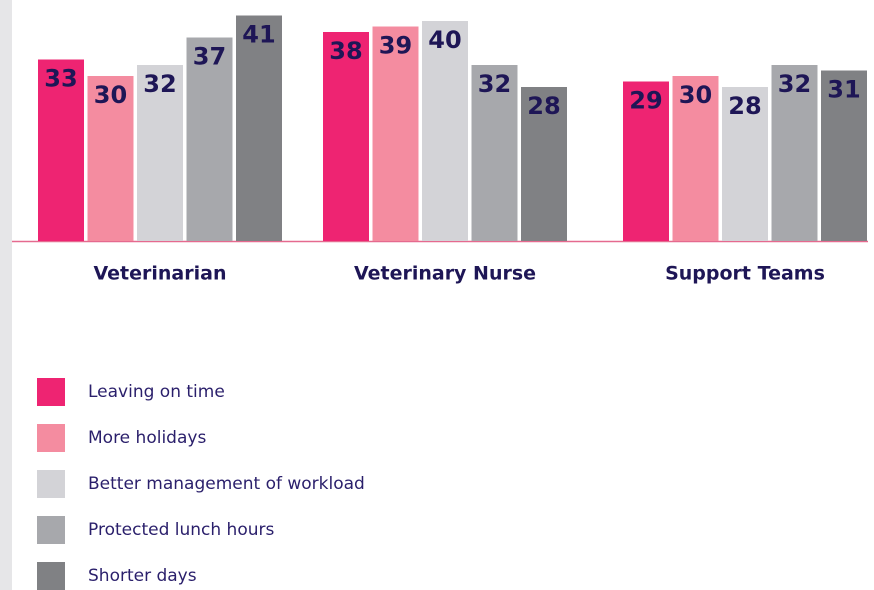 The width and height of the screenshot is (874, 590). I want to click on side-strip, so click(6, 295).